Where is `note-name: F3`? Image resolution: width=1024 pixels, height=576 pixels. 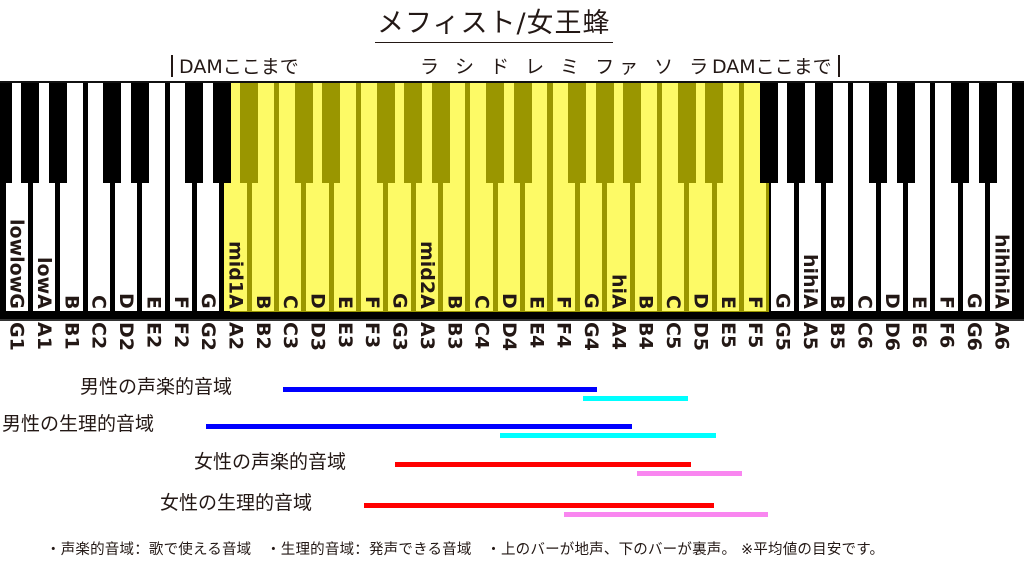
note-name: F3 is located at coordinates (372, 335).